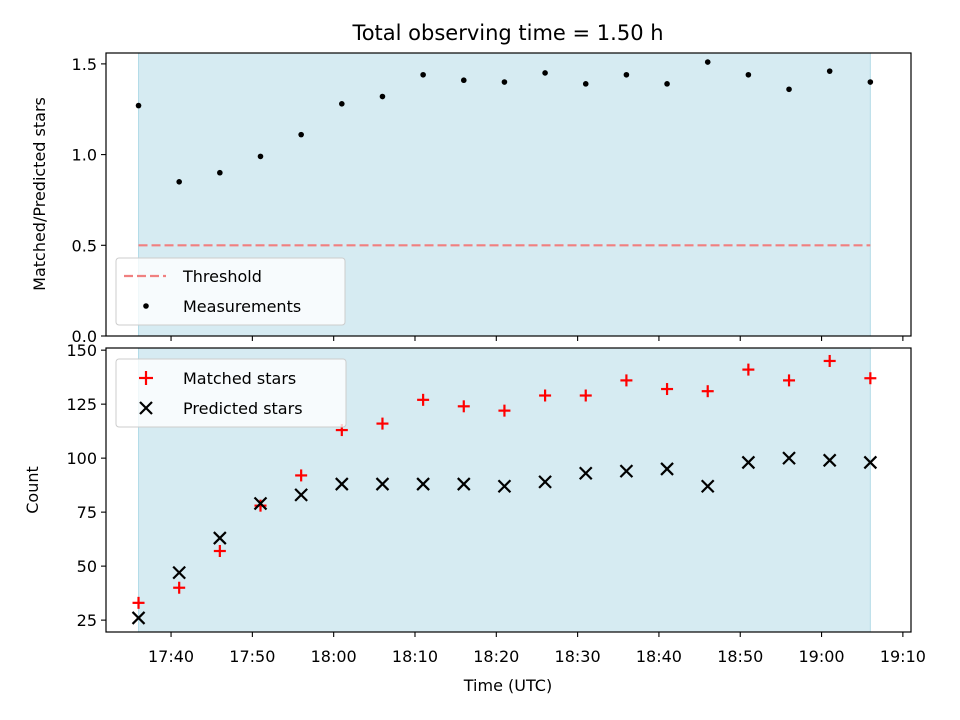 Image resolution: width=960 pixels, height=720 pixels. Describe the element at coordinates (84, 245) in the screenshot. I see `ratio-y-tick-label: 0.5` at that location.